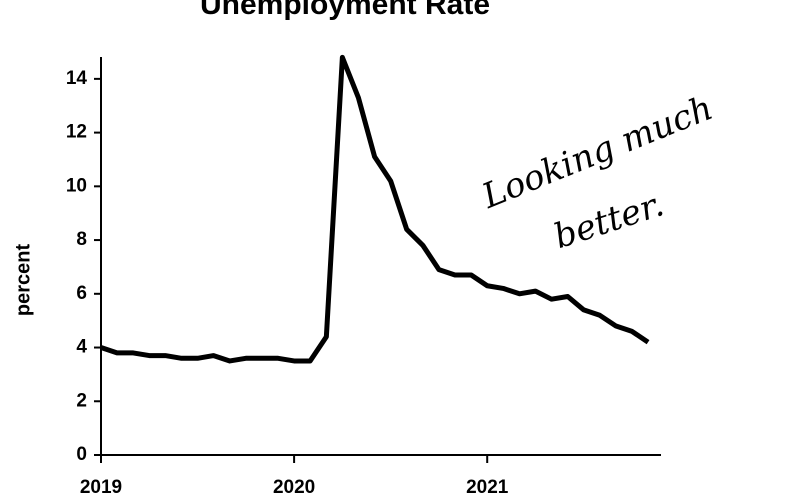  Describe the element at coordinates (81, 454) in the screenshot. I see `y-tick-label: 0` at that location.